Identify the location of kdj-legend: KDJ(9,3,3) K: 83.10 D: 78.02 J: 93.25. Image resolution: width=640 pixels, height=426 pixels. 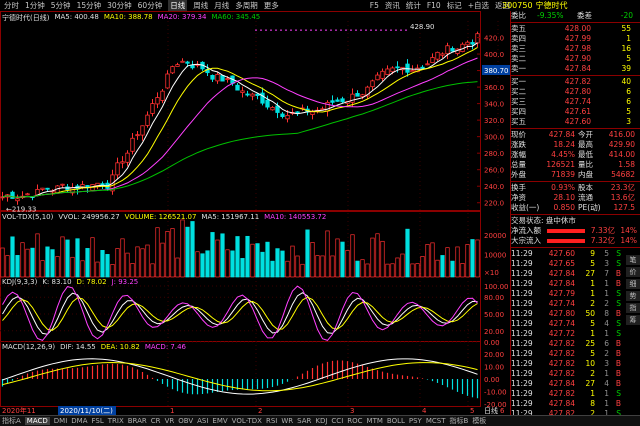
(70, 282).